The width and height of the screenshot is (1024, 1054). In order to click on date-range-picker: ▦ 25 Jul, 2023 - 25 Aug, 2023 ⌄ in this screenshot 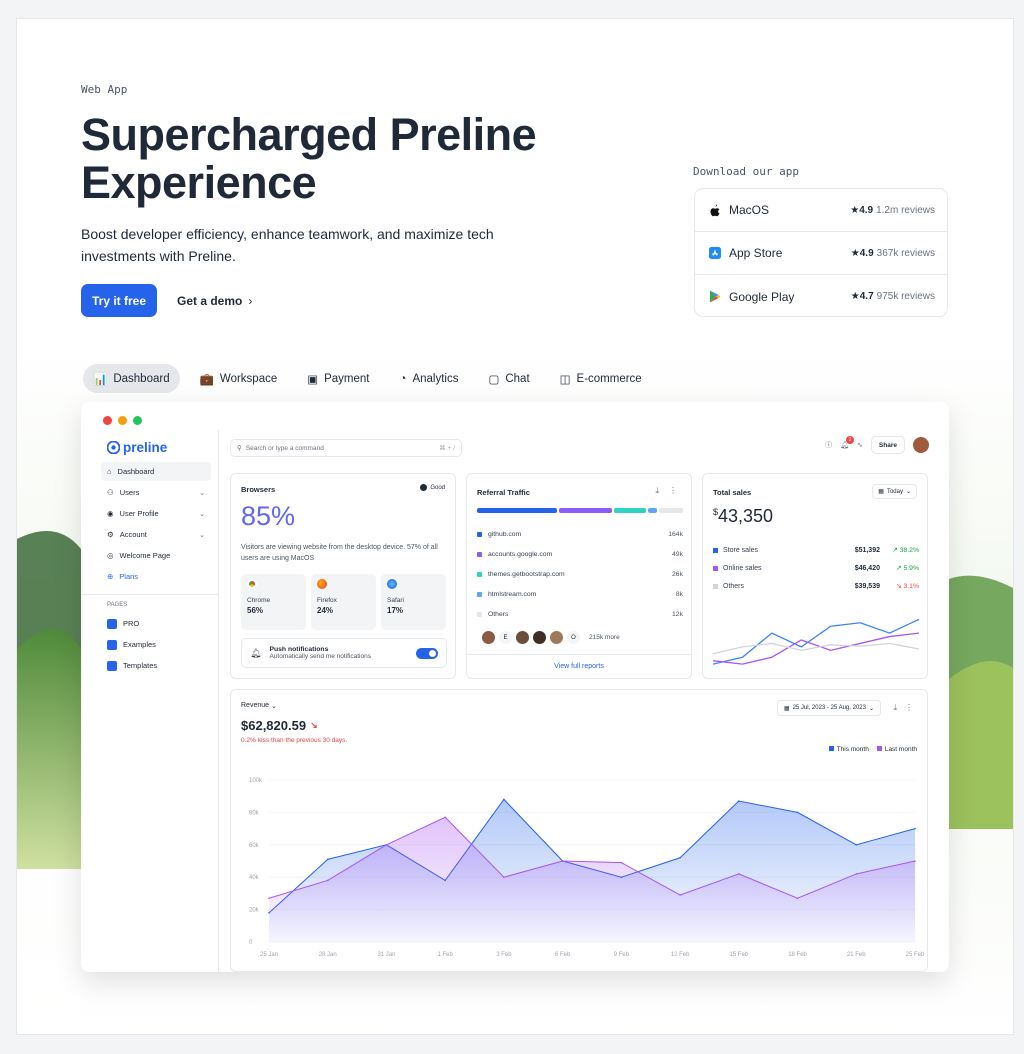, I will do `click(828, 708)`.